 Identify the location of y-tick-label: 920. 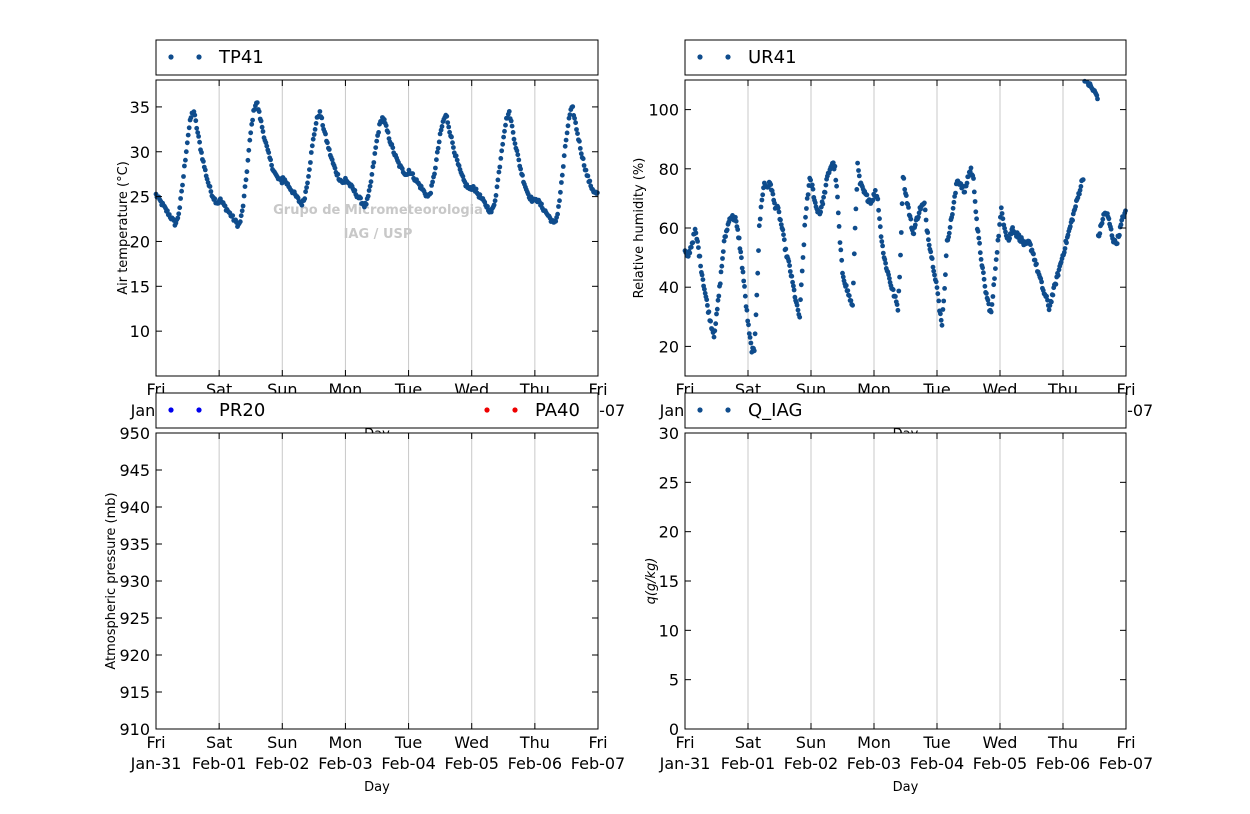
(134, 655).